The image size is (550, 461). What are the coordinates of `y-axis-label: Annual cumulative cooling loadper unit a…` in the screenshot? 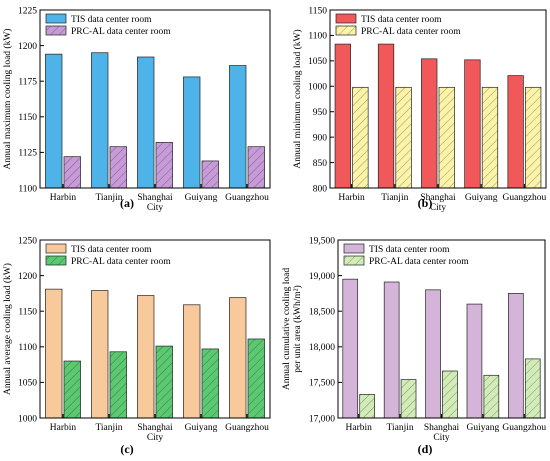 It's located at (292, 329).